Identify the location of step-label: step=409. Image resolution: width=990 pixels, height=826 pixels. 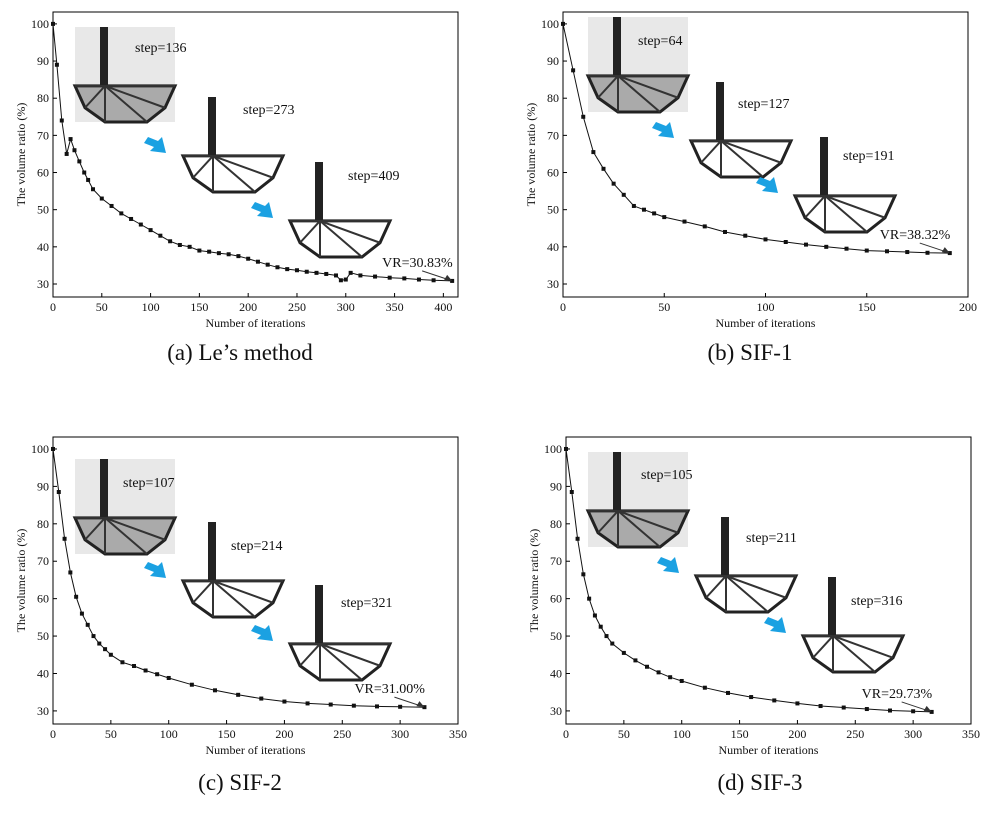
(373, 176).